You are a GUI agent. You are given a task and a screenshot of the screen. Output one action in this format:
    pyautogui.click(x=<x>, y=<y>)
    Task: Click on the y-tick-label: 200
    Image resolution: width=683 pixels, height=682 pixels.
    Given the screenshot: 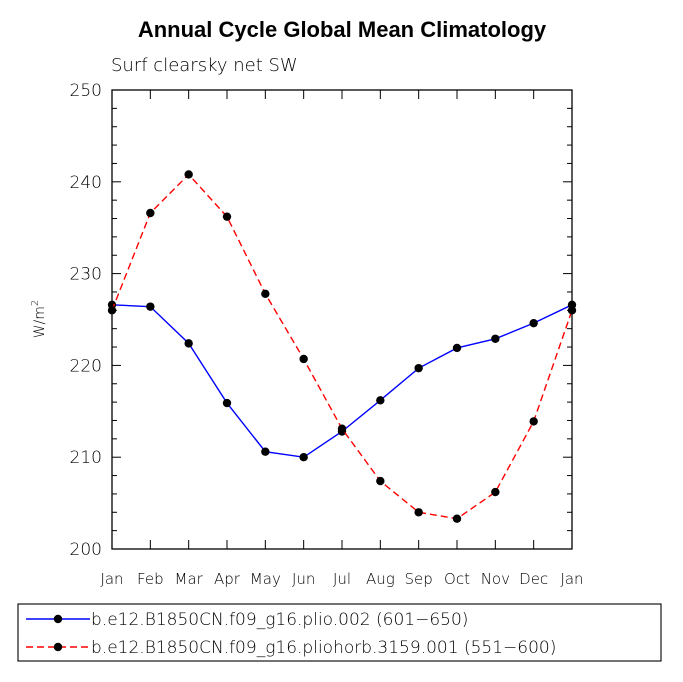 What is the action you would take?
    pyautogui.click(x=86, y=550)
    